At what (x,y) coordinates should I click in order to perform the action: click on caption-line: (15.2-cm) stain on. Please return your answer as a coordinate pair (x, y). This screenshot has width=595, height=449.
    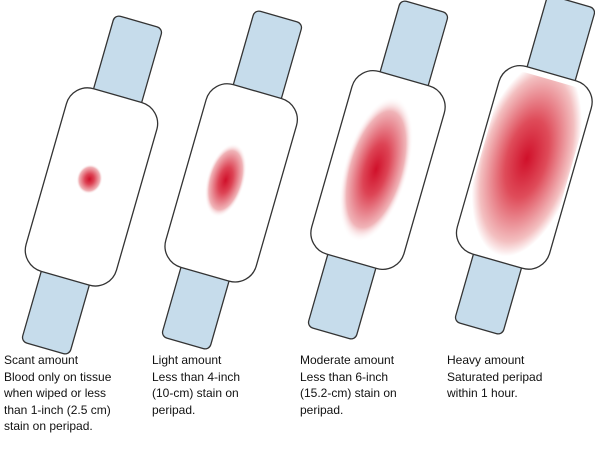
    Looking at the image, I should click on (348, 393).